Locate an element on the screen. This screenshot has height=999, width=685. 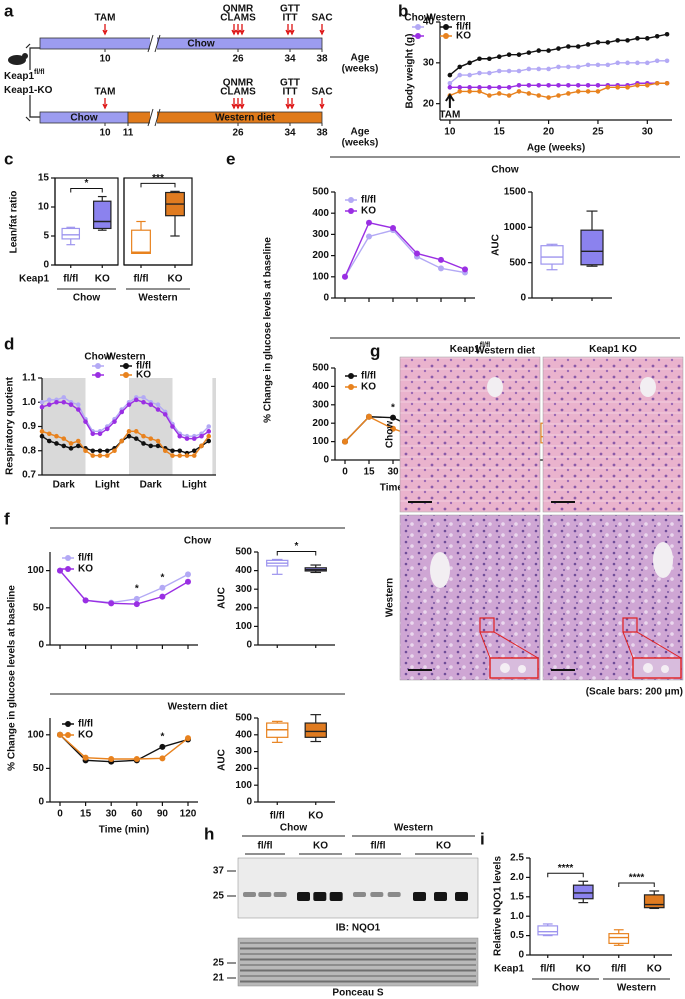
column-header: Keap1 KO is located at coordinates (613, 349).